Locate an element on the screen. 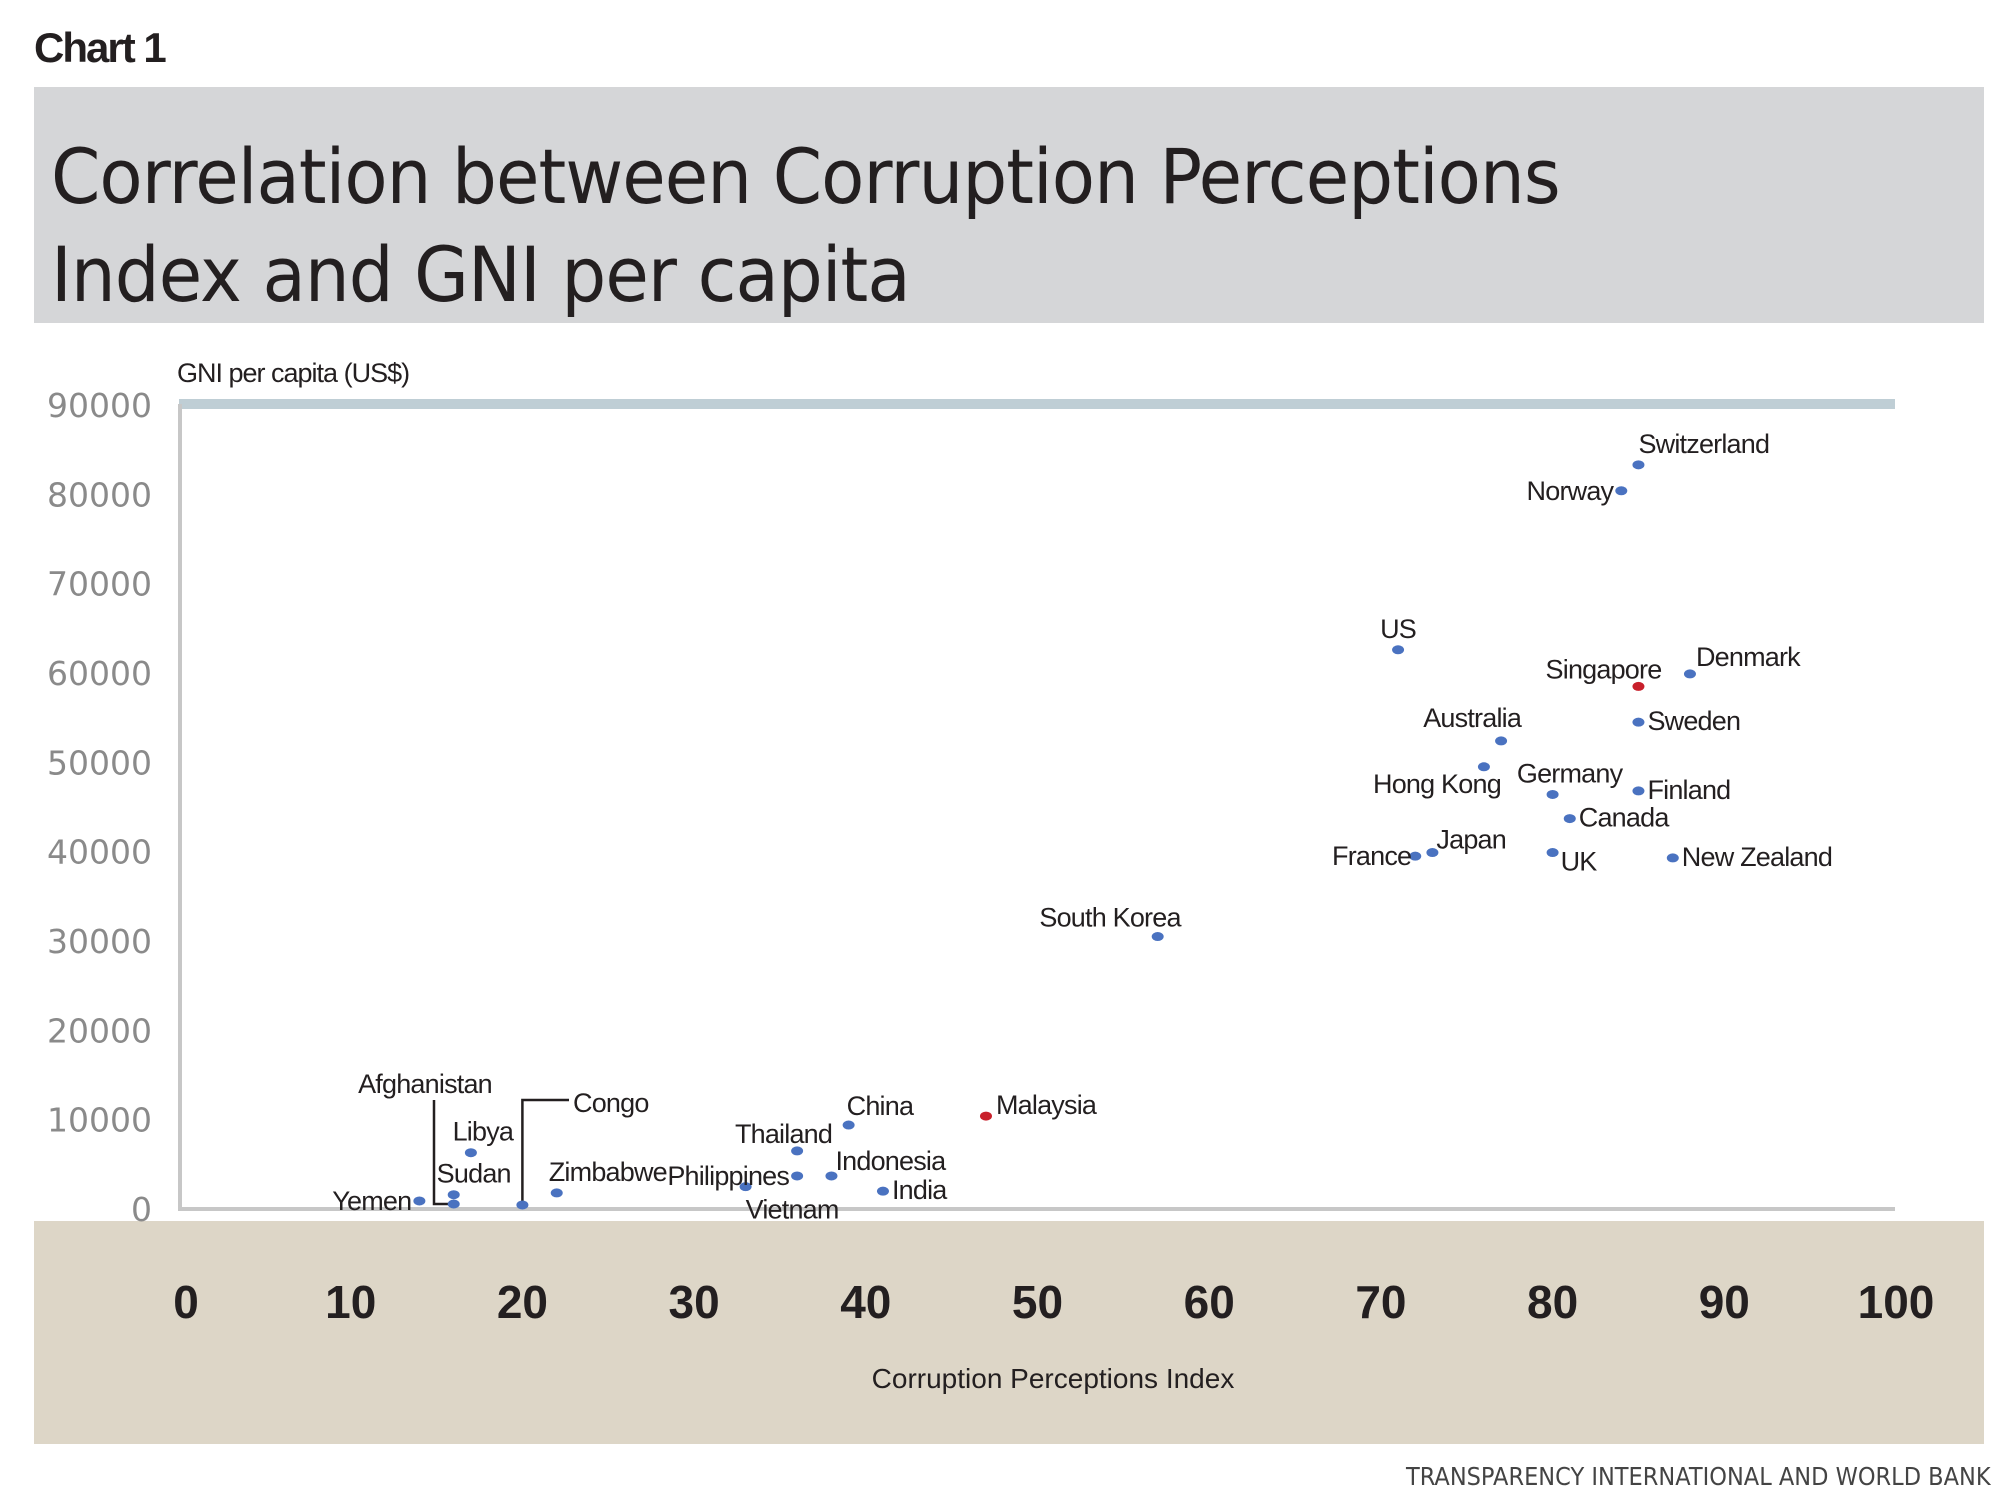  y-tick-label: 10000 is located at coordinates (99, 1120).